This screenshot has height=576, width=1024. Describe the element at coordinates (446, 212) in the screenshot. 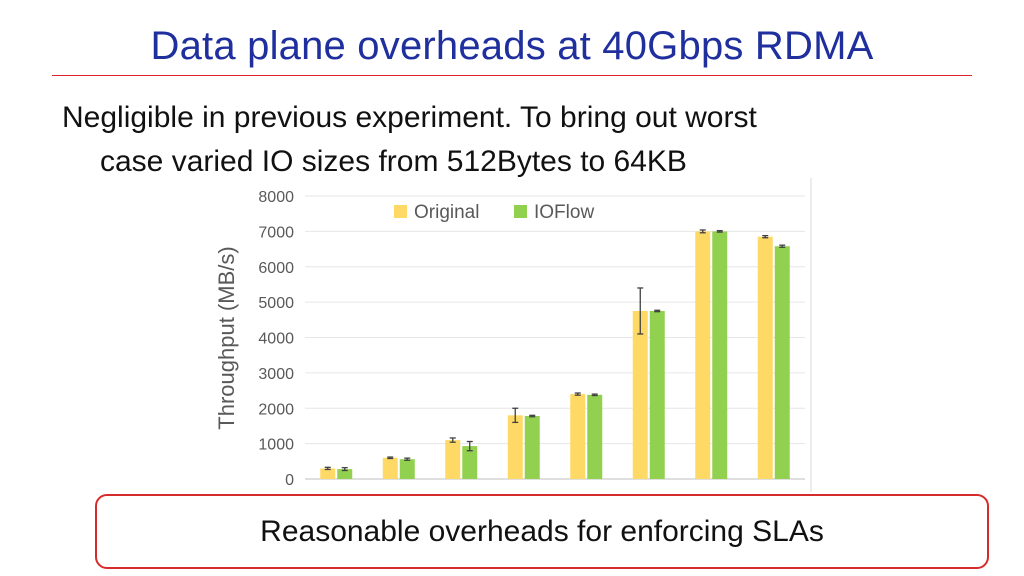

I see `legend-label-original: Original` at that location.